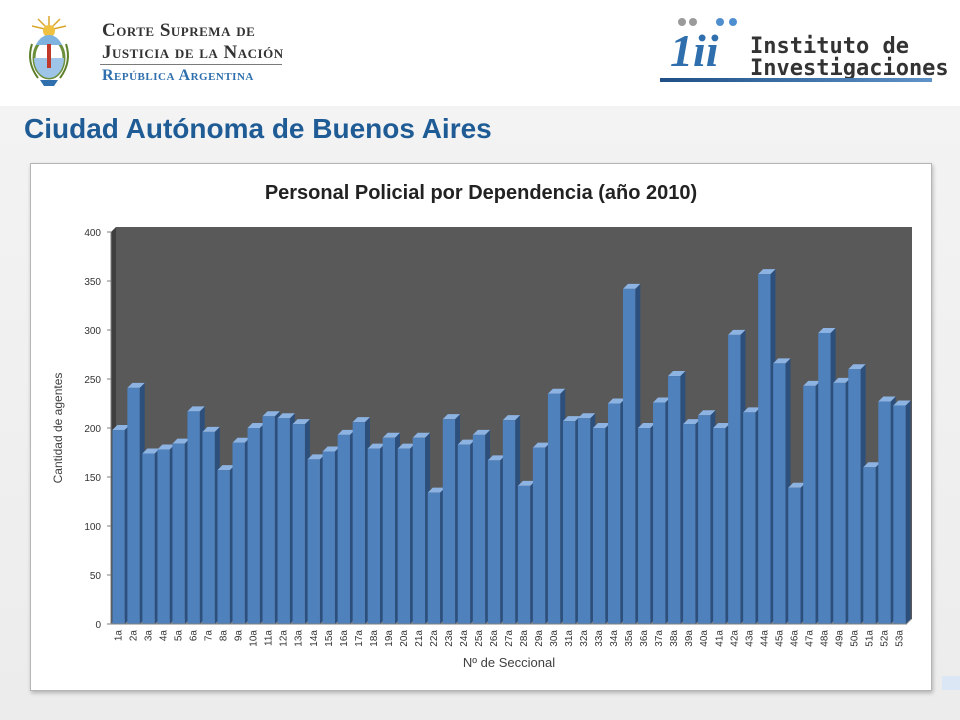  Describe the element at coordinates (764, 638) in the screenshot. I see `x-tick-label: 44a` at that location.